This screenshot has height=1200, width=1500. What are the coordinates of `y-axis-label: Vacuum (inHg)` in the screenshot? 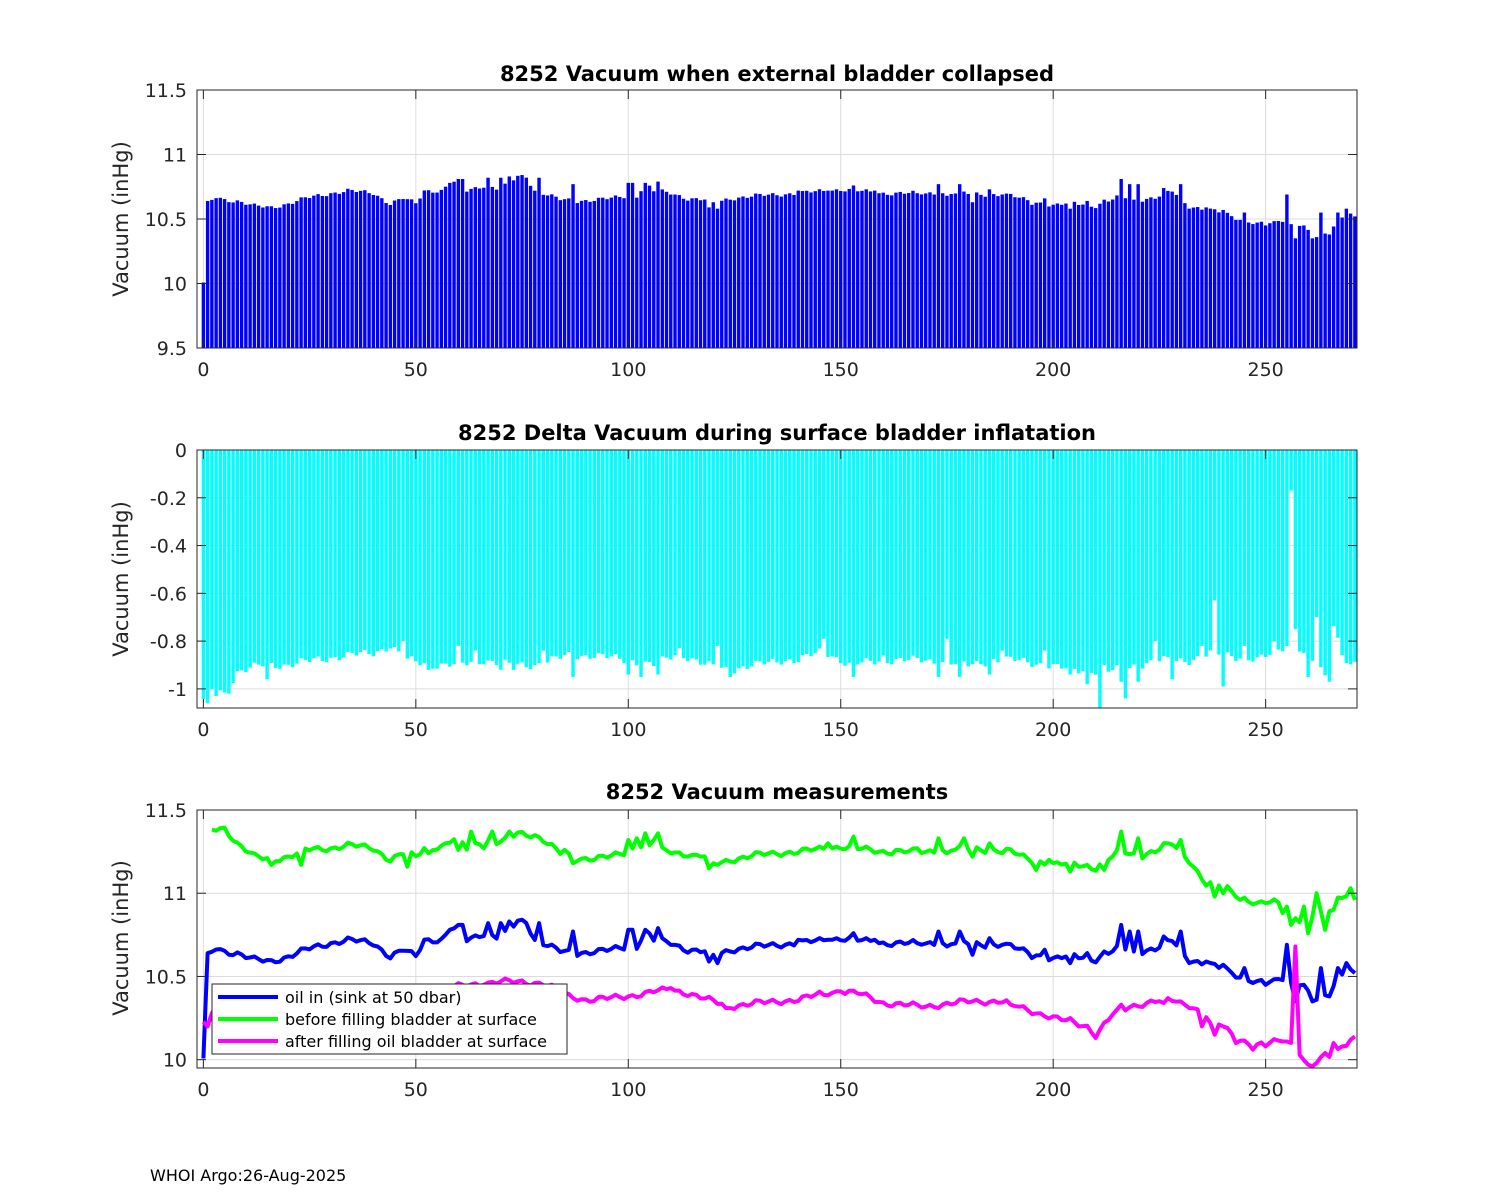 It's located at (121, 219).